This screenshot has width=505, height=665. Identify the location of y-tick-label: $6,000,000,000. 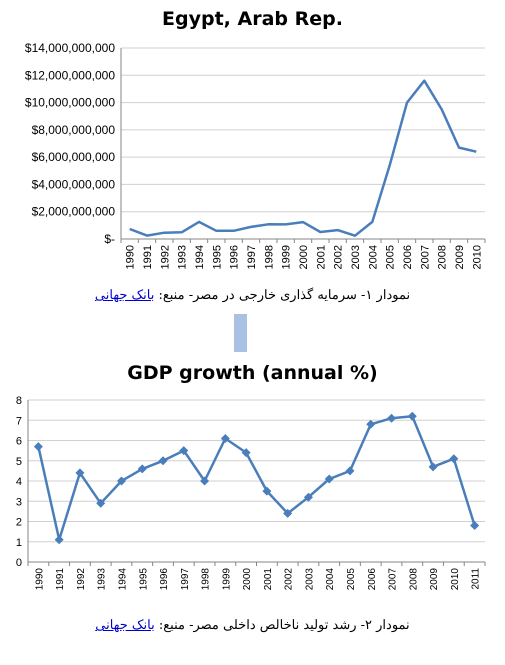
(74, 157).